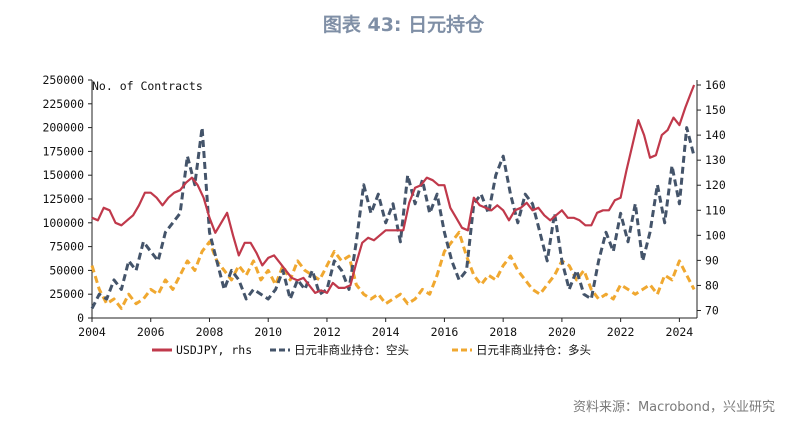 This screenshot has height=427, width=807. I want to click on x-tick-label: 2006, so click(151, 332).